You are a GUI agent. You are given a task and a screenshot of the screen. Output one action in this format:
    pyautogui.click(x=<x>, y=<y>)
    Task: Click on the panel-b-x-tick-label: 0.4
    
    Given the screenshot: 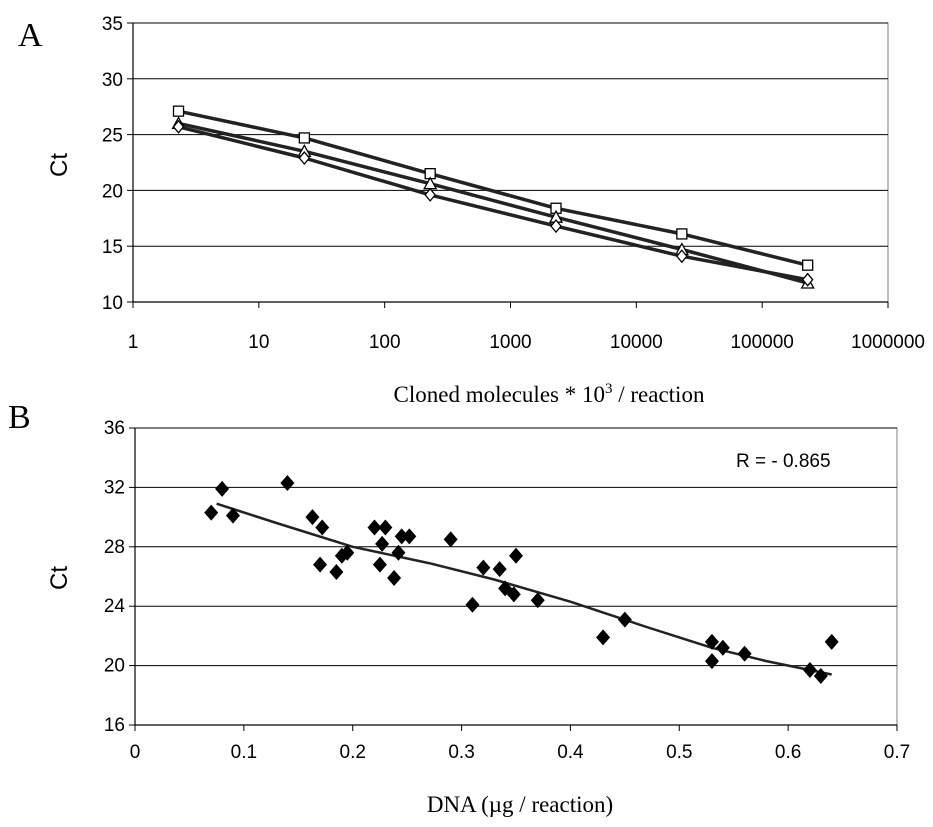 What is the action you would take?
    pyautogui.click(x=570, y=752)
    